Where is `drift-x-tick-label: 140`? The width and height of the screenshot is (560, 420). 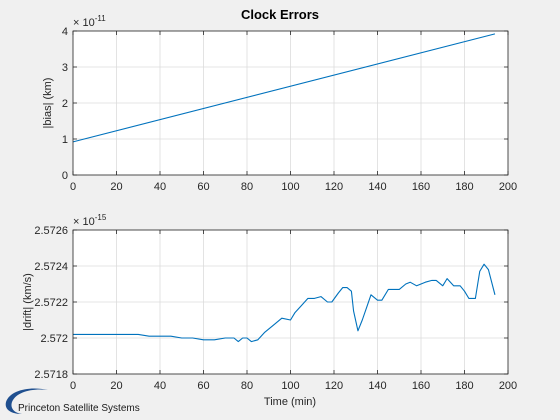 drift-x-tick-label: 140 is located at coordinates (377, 386).